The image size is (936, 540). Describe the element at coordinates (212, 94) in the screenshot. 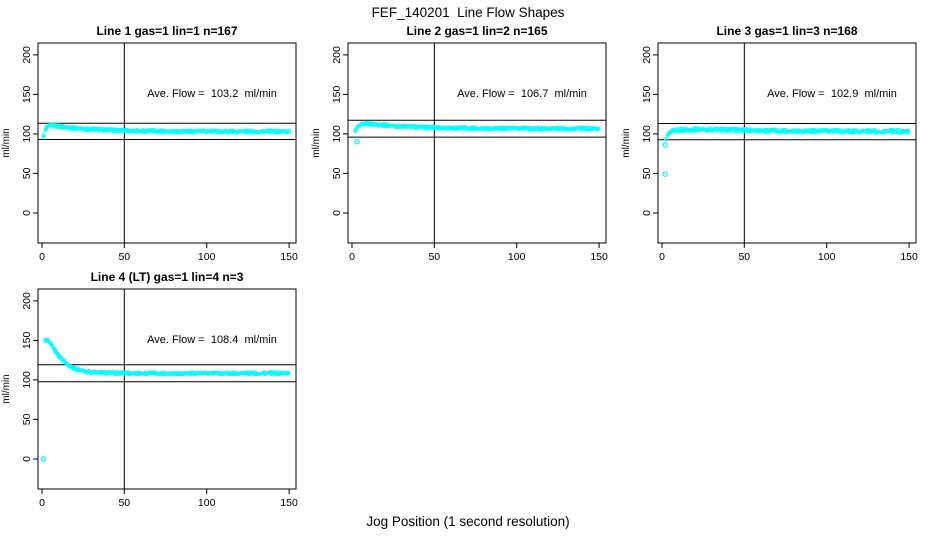

I see `ave-flow-annotation: Ave. Flow = 103.2 ml/min` at that location.